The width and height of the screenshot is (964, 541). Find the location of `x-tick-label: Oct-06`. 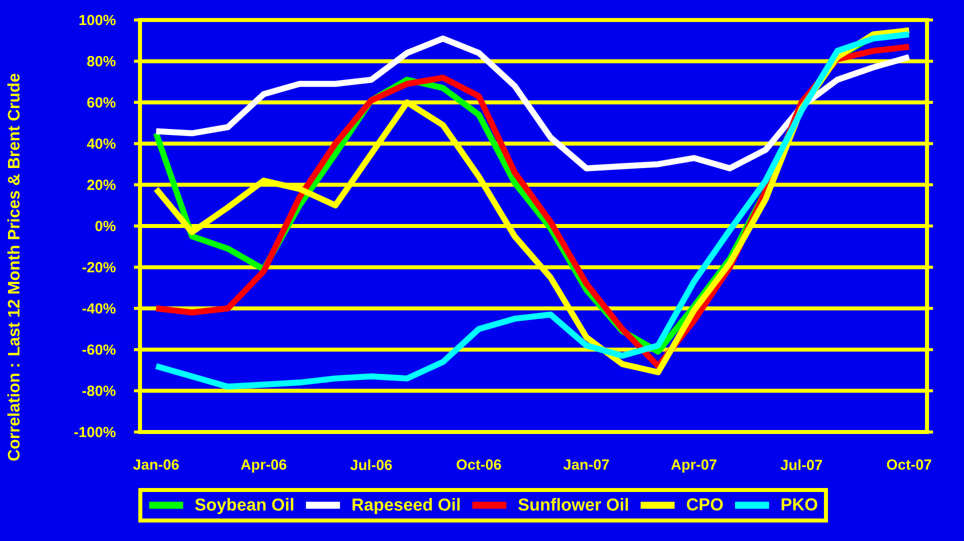

x-tick-label: Oct-06 is located at coordinates (479, 464).